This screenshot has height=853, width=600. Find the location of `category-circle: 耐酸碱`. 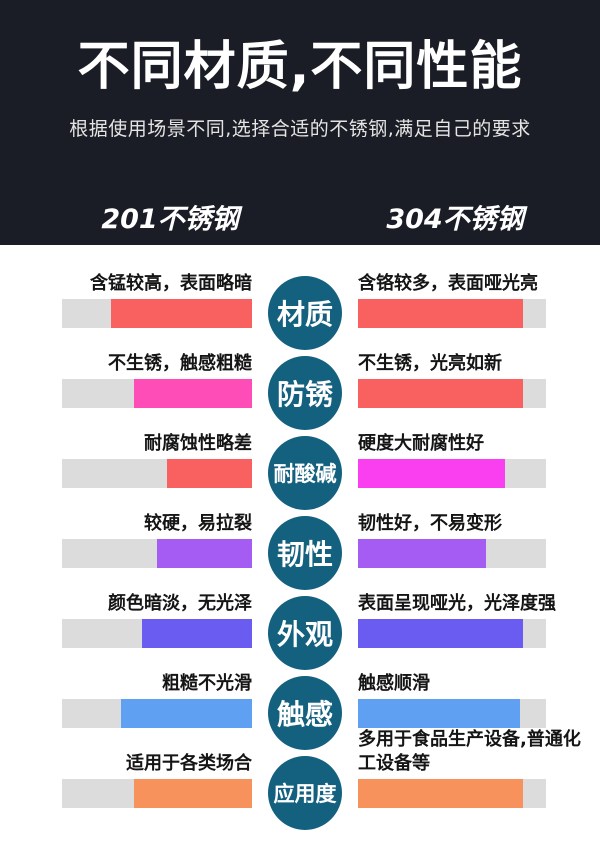

category-circle: 耐酸碱 is located at coordinates (305, 473).